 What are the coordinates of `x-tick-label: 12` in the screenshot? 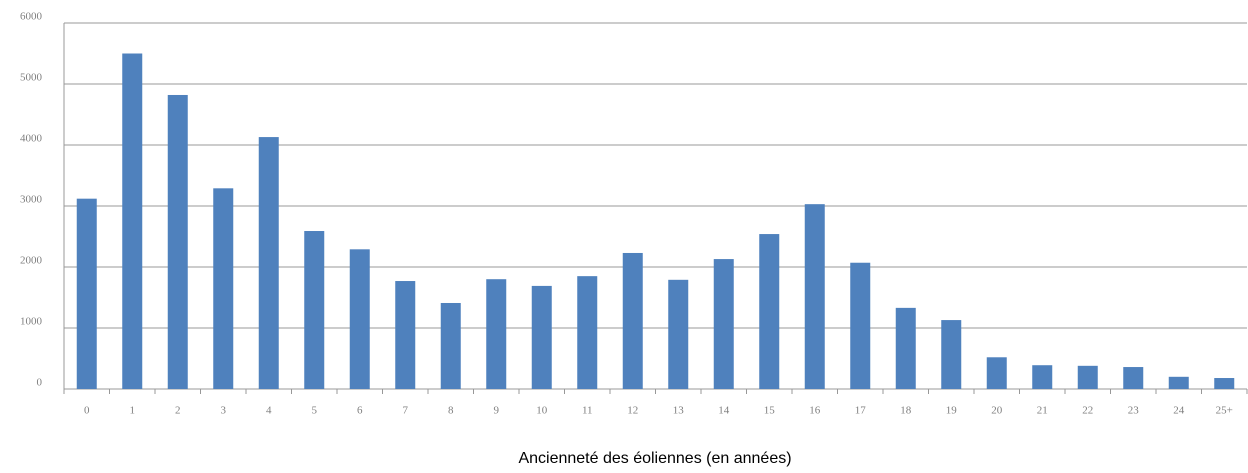 It's located at (632, 411).